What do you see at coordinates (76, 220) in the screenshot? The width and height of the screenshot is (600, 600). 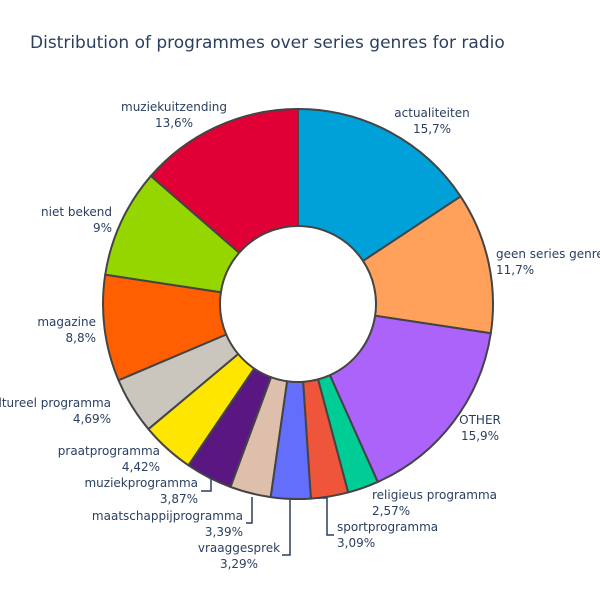 I see `slice-label: niet bekend 9%` at bounding box center [76, 220].